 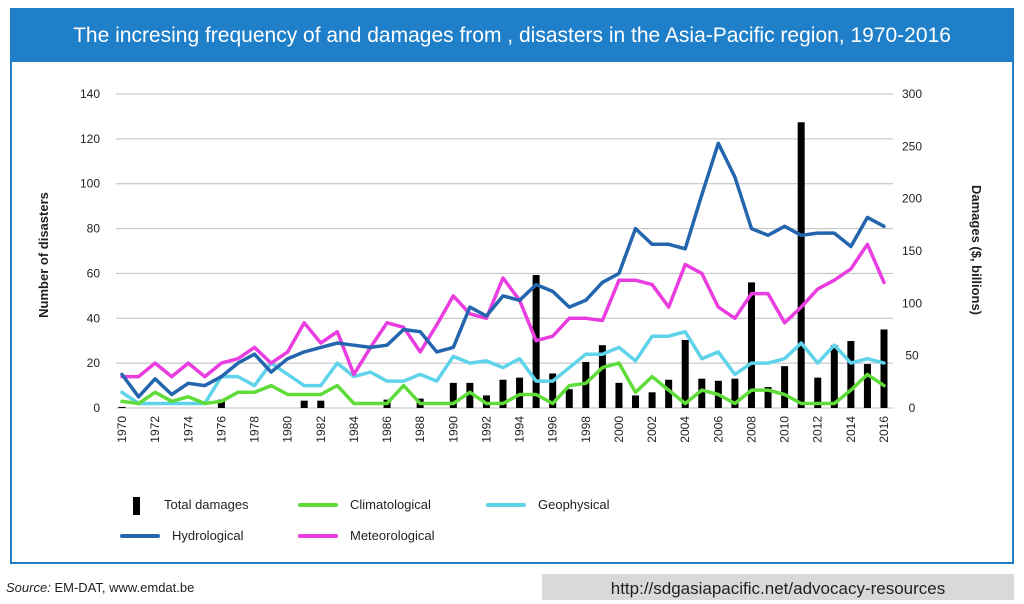 What do you see at coordinates (354, 429) in the screenshot?
I see `x-tick-label: 1984` at bounding box center [354, 429].